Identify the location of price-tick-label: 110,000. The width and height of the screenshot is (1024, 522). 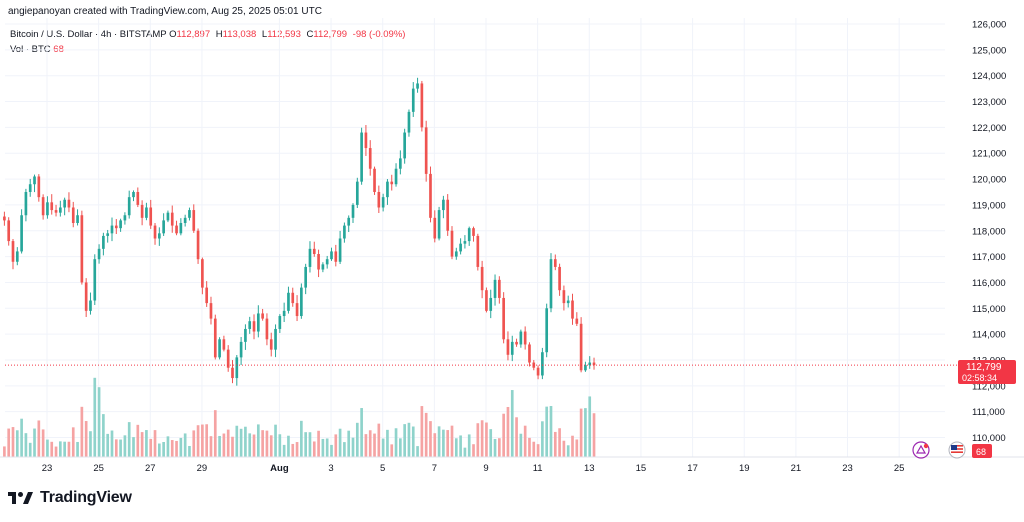
(989, 438).